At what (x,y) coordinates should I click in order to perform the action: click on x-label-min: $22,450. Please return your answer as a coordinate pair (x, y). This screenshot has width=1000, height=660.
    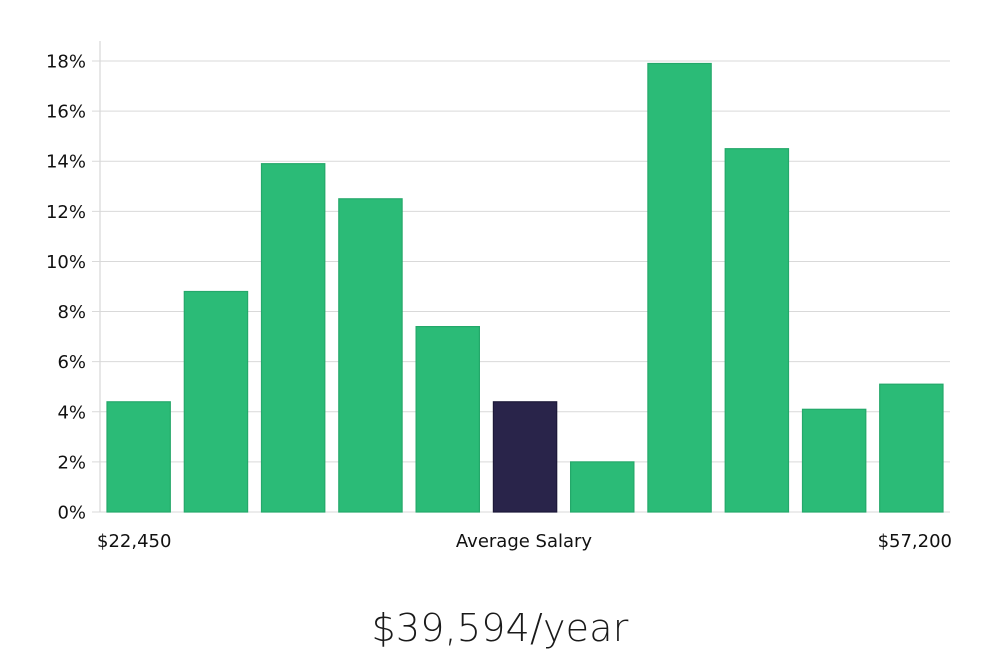
    Looking at the image, I should click on (134, 541).